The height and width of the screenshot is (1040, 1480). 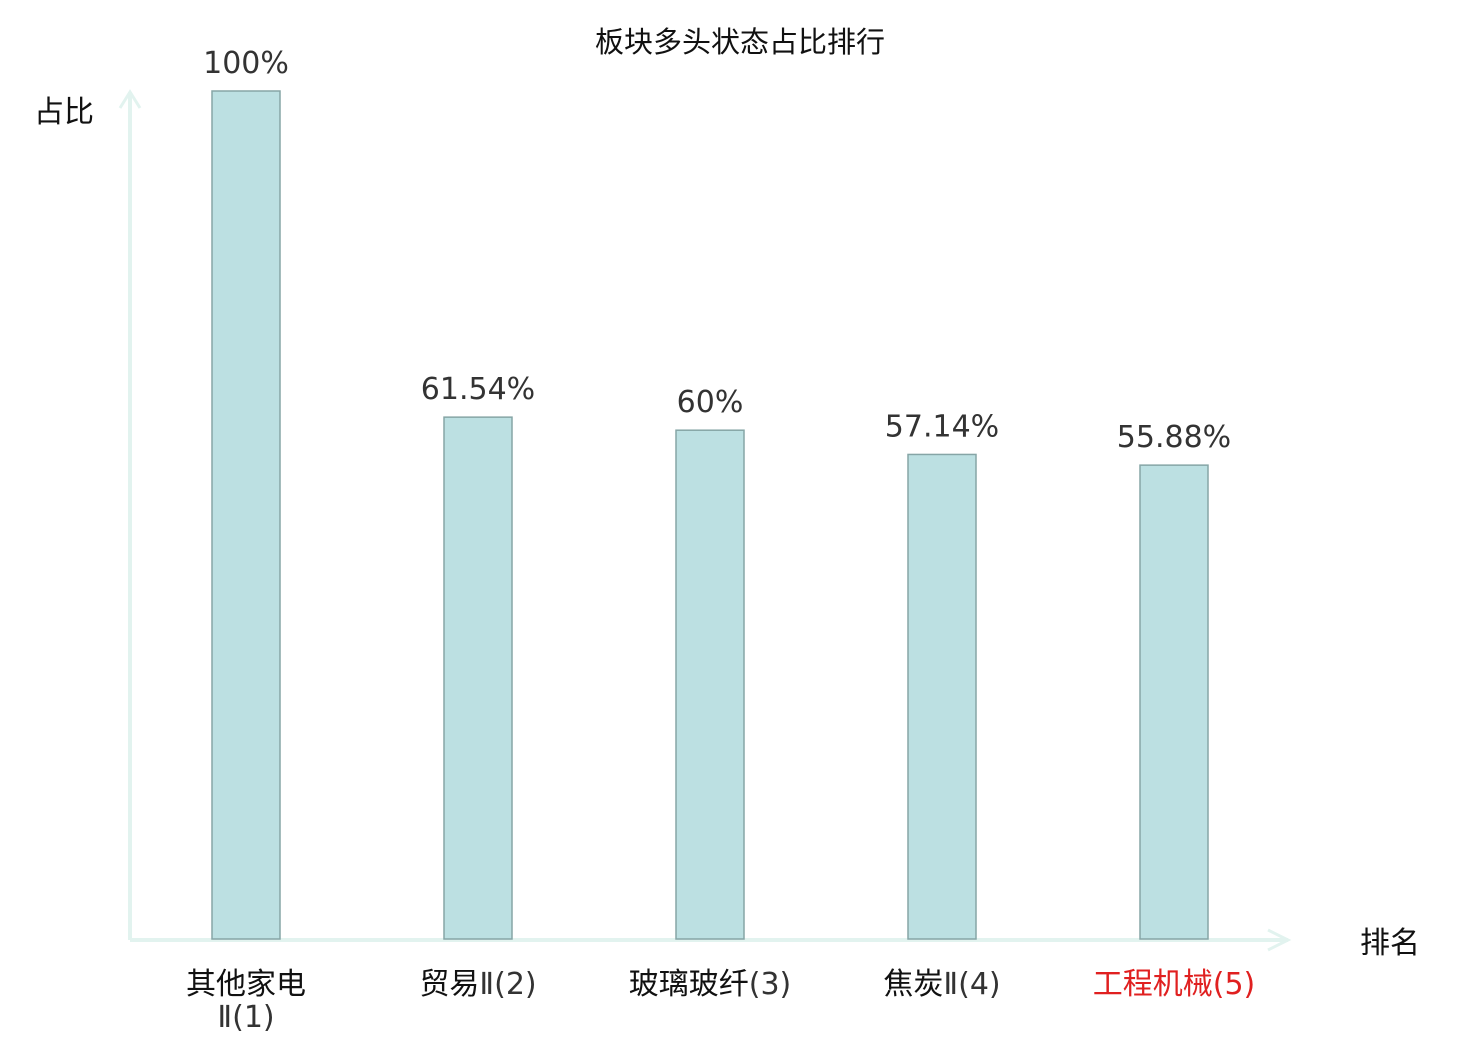 I want to click on category-label: 焦炭Ⅱ(4), so click(x=941, y=984).